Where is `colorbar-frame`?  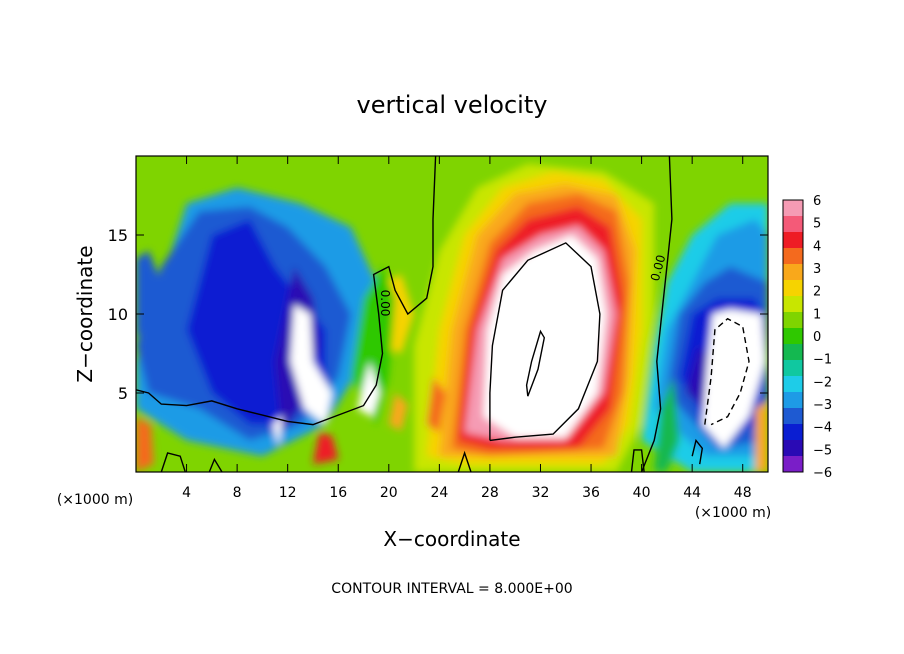 colorbar-frame is located at coordinates (793, 336).